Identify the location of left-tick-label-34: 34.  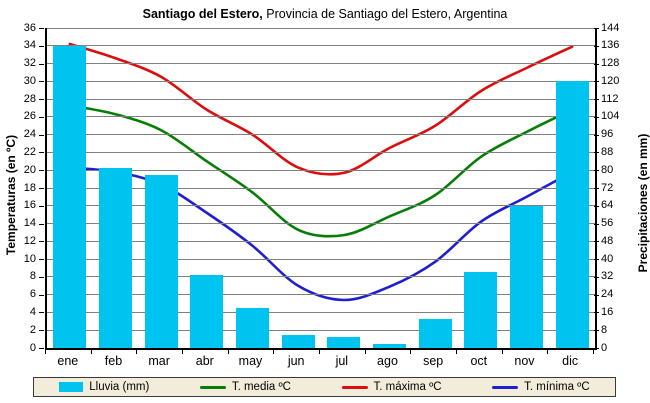
(29, 45).